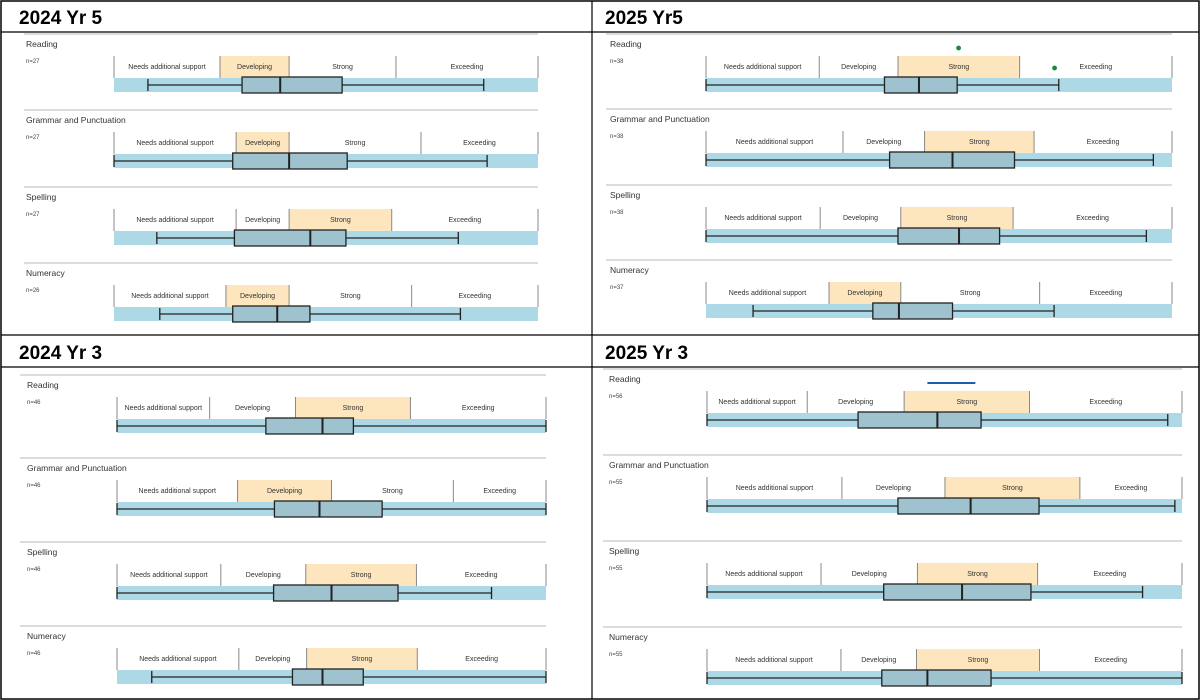  What do you see at coordinates (644, 18) in the screenshot?
I see `panel-title-2025-yr5: 2025 Yr5` at bounding box center [644, 18].